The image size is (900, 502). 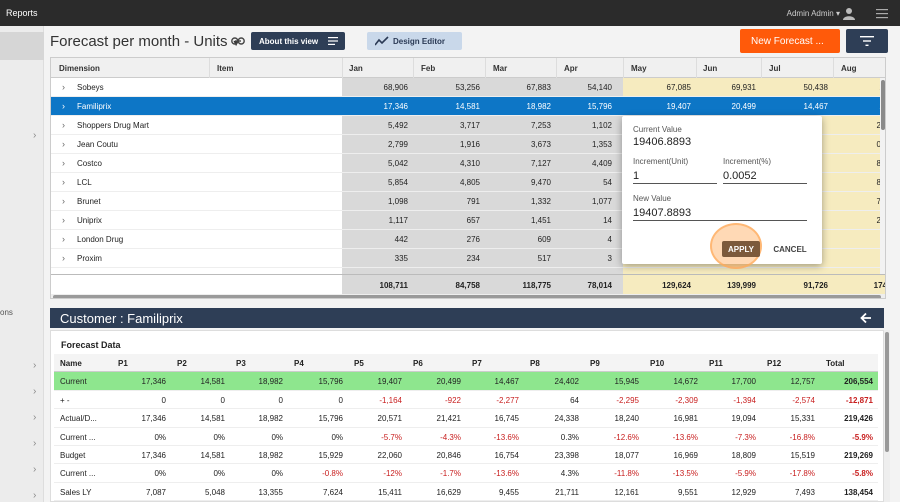 I want to click on grid-cell: 1,102, so click(x=601, y=125).